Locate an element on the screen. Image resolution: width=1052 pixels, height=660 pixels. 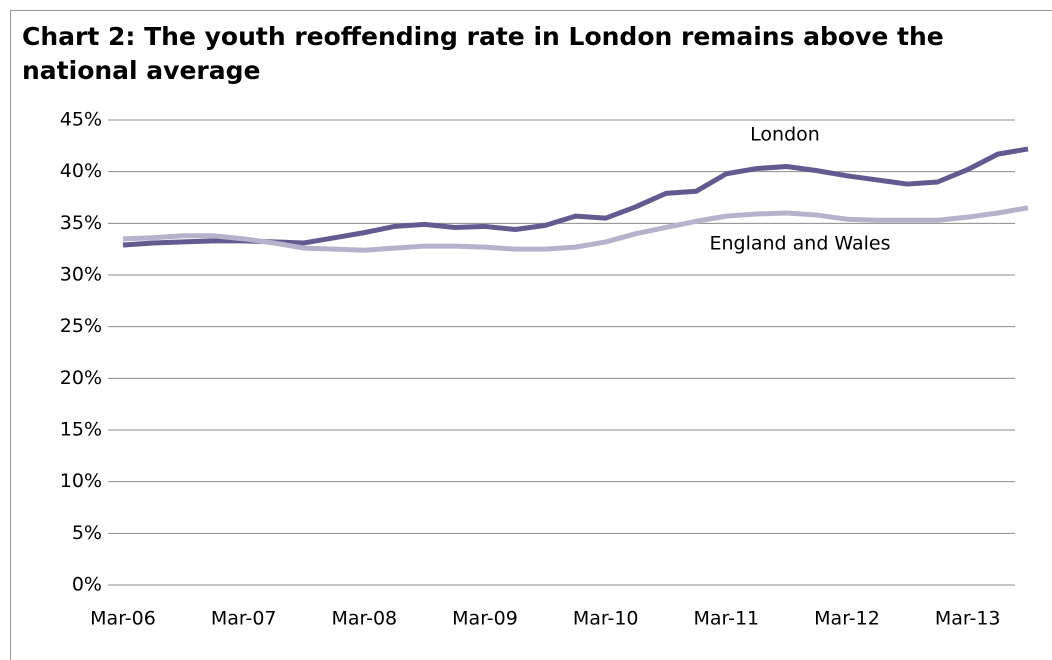
x-tick-label: Mar-09 is located at coordinates (485, 619).